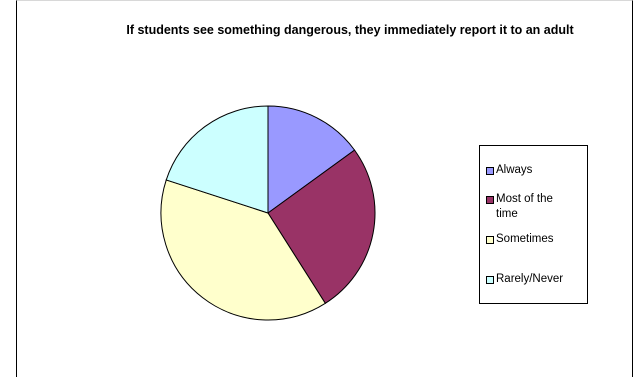 The height and width of the screenshot is (379, 634). I want to click on pie-slice-rarely-never, so click(217, 159).